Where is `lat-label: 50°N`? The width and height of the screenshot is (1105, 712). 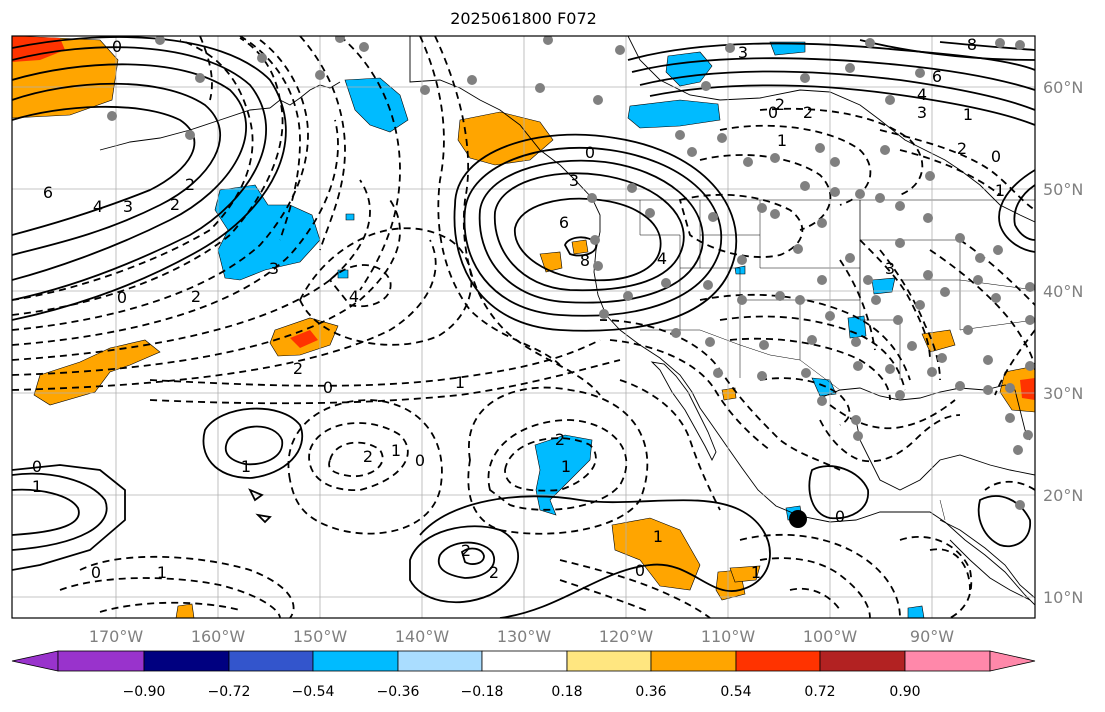
lat-label: 50°N is located at coordinates (1063, 189).